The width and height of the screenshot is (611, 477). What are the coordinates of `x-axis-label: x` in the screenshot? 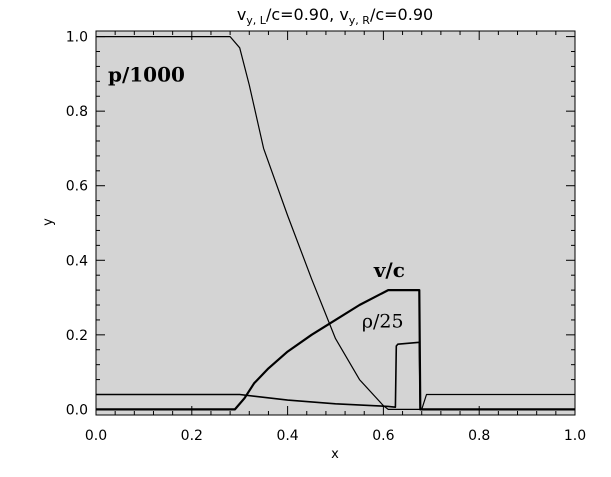 It's located at (335, 454).